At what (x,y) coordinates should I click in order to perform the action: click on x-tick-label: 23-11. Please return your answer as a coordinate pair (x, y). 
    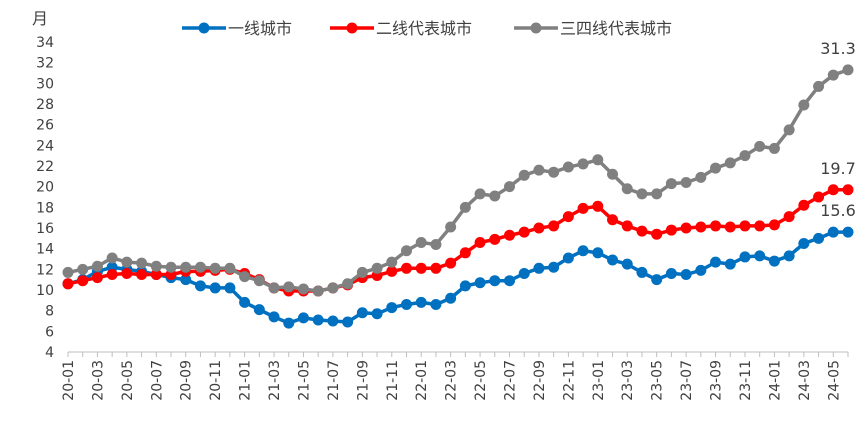
    Looking at the image, I should click on (746, 380).